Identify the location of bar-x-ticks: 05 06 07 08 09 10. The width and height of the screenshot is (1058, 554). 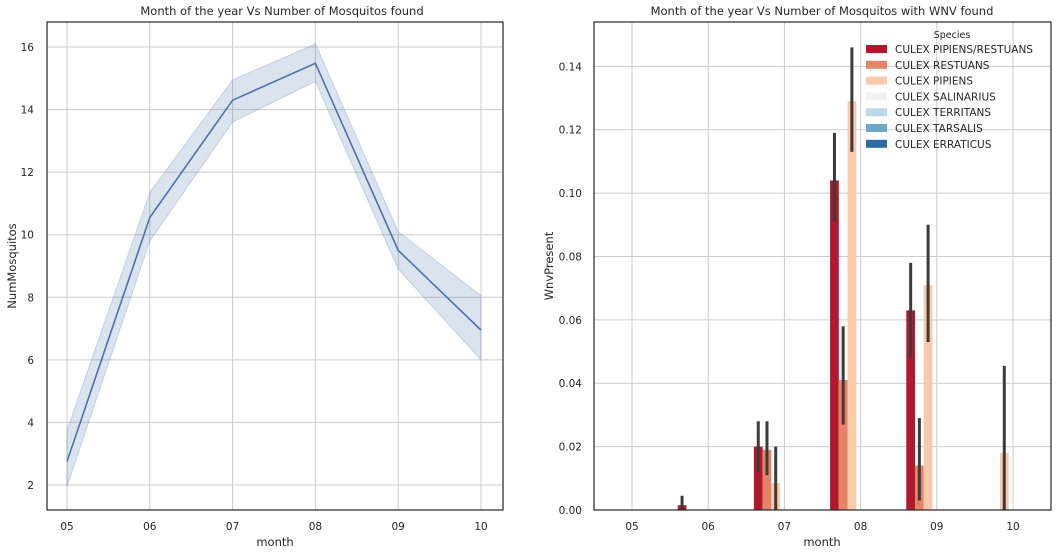
(822, 527).